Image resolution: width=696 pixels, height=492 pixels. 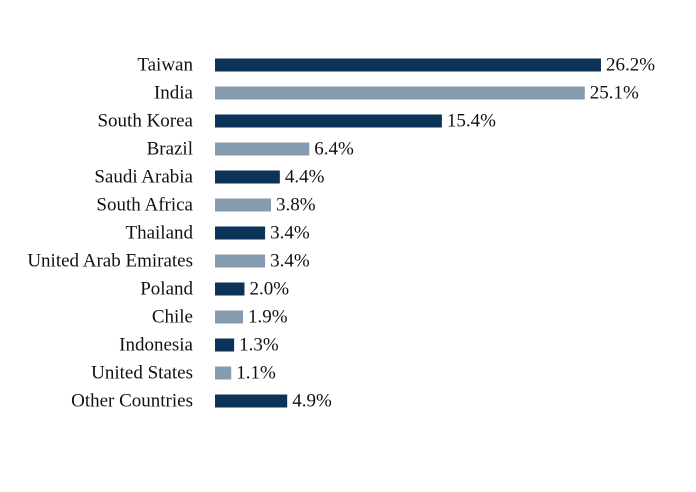 I want to click on value-label: 1.3%, so click(x=259, y=345).